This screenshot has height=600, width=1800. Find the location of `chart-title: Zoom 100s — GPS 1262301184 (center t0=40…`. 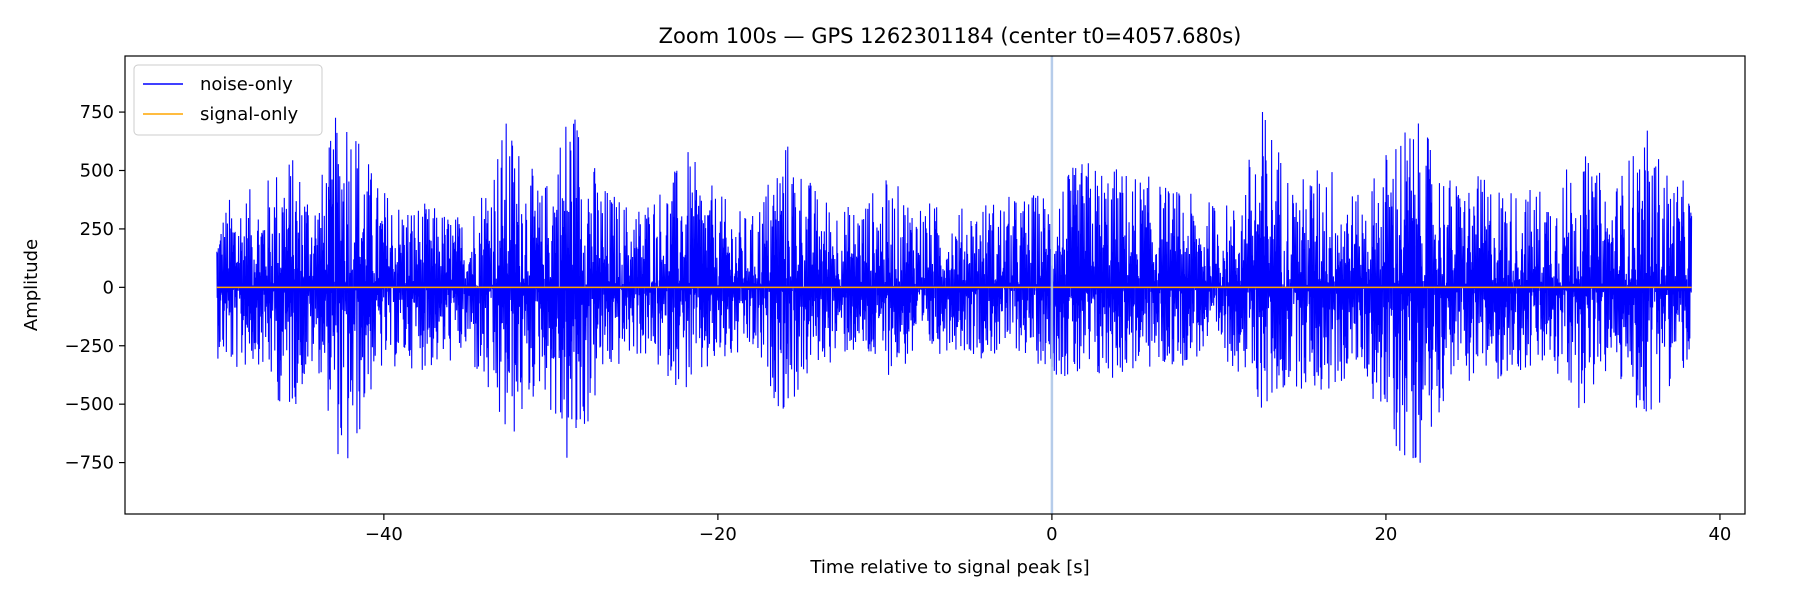

chart-title: Zoom 100s — GPS 1262301184 (center t0=40… is located at coordinates (950, 36).